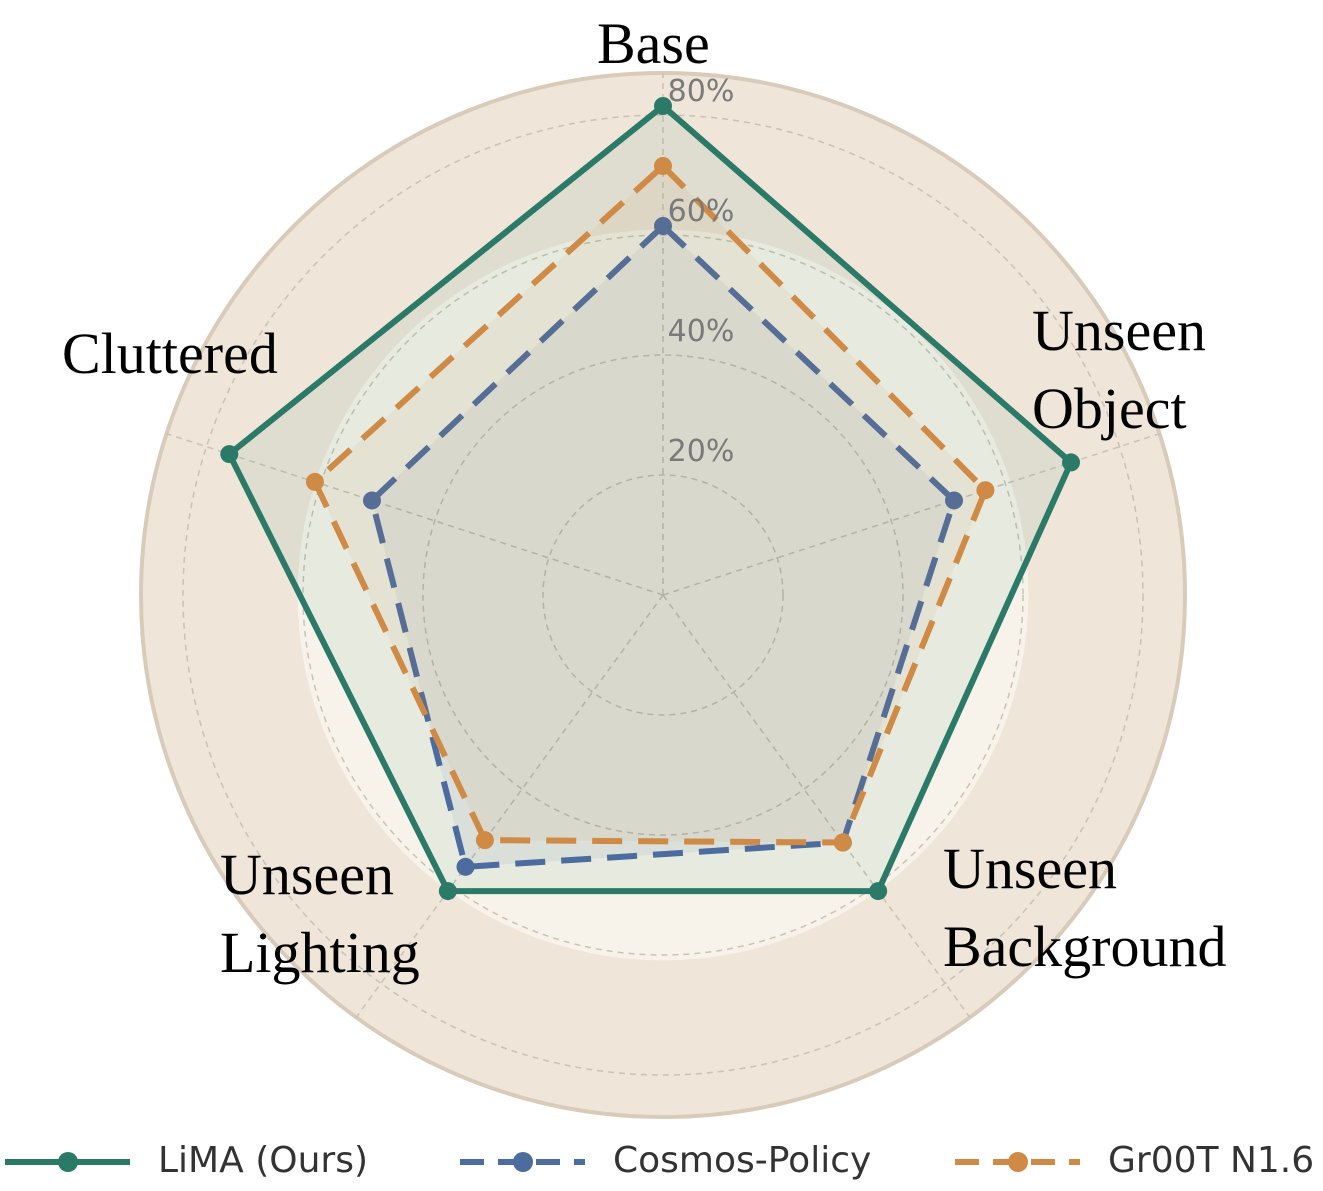  Describe the element at coordinates (701, 451) in the screenshot. I see `r-tick-label: 20%` at that location.